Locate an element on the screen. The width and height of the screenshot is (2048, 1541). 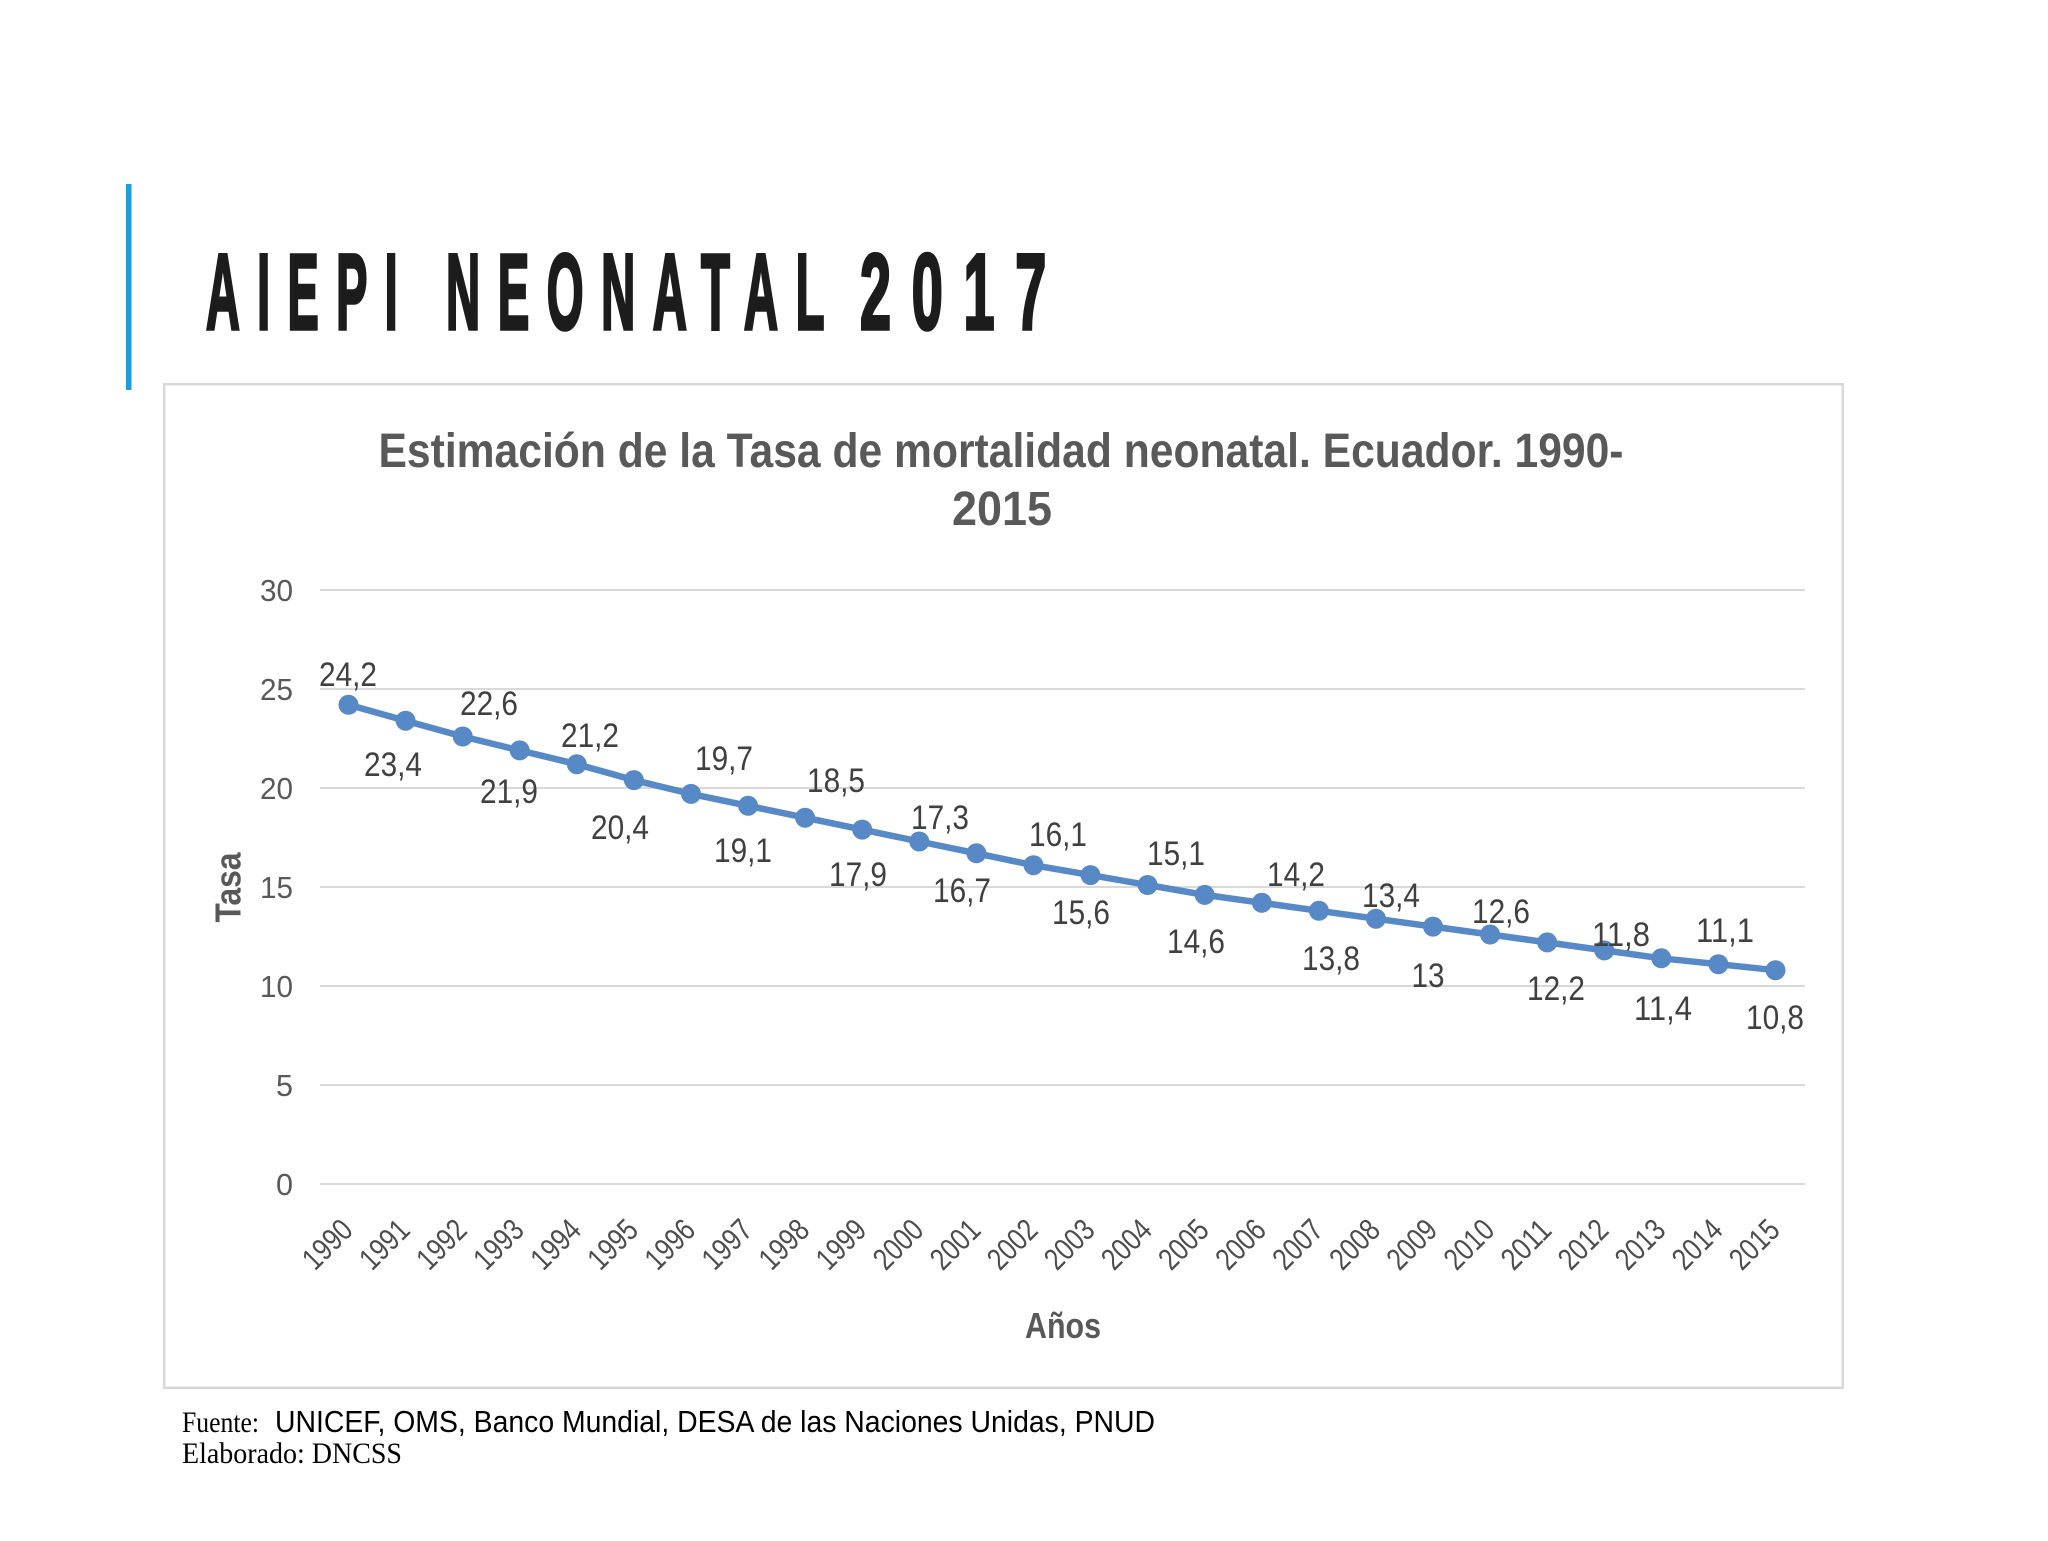
svg-text: 18,5 is located at coordinates (836, 781).